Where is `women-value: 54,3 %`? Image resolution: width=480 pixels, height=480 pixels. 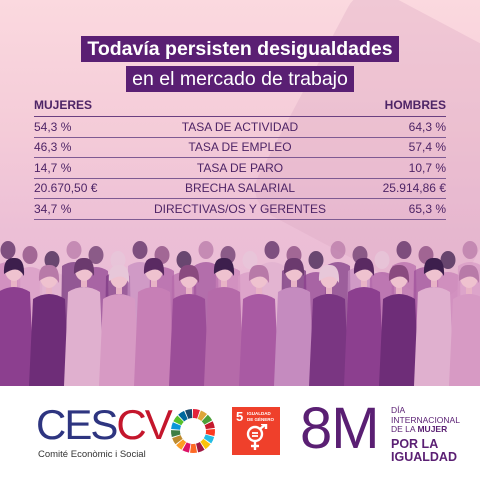
women-value: 54,3 % is located at coordinates (53, 126).